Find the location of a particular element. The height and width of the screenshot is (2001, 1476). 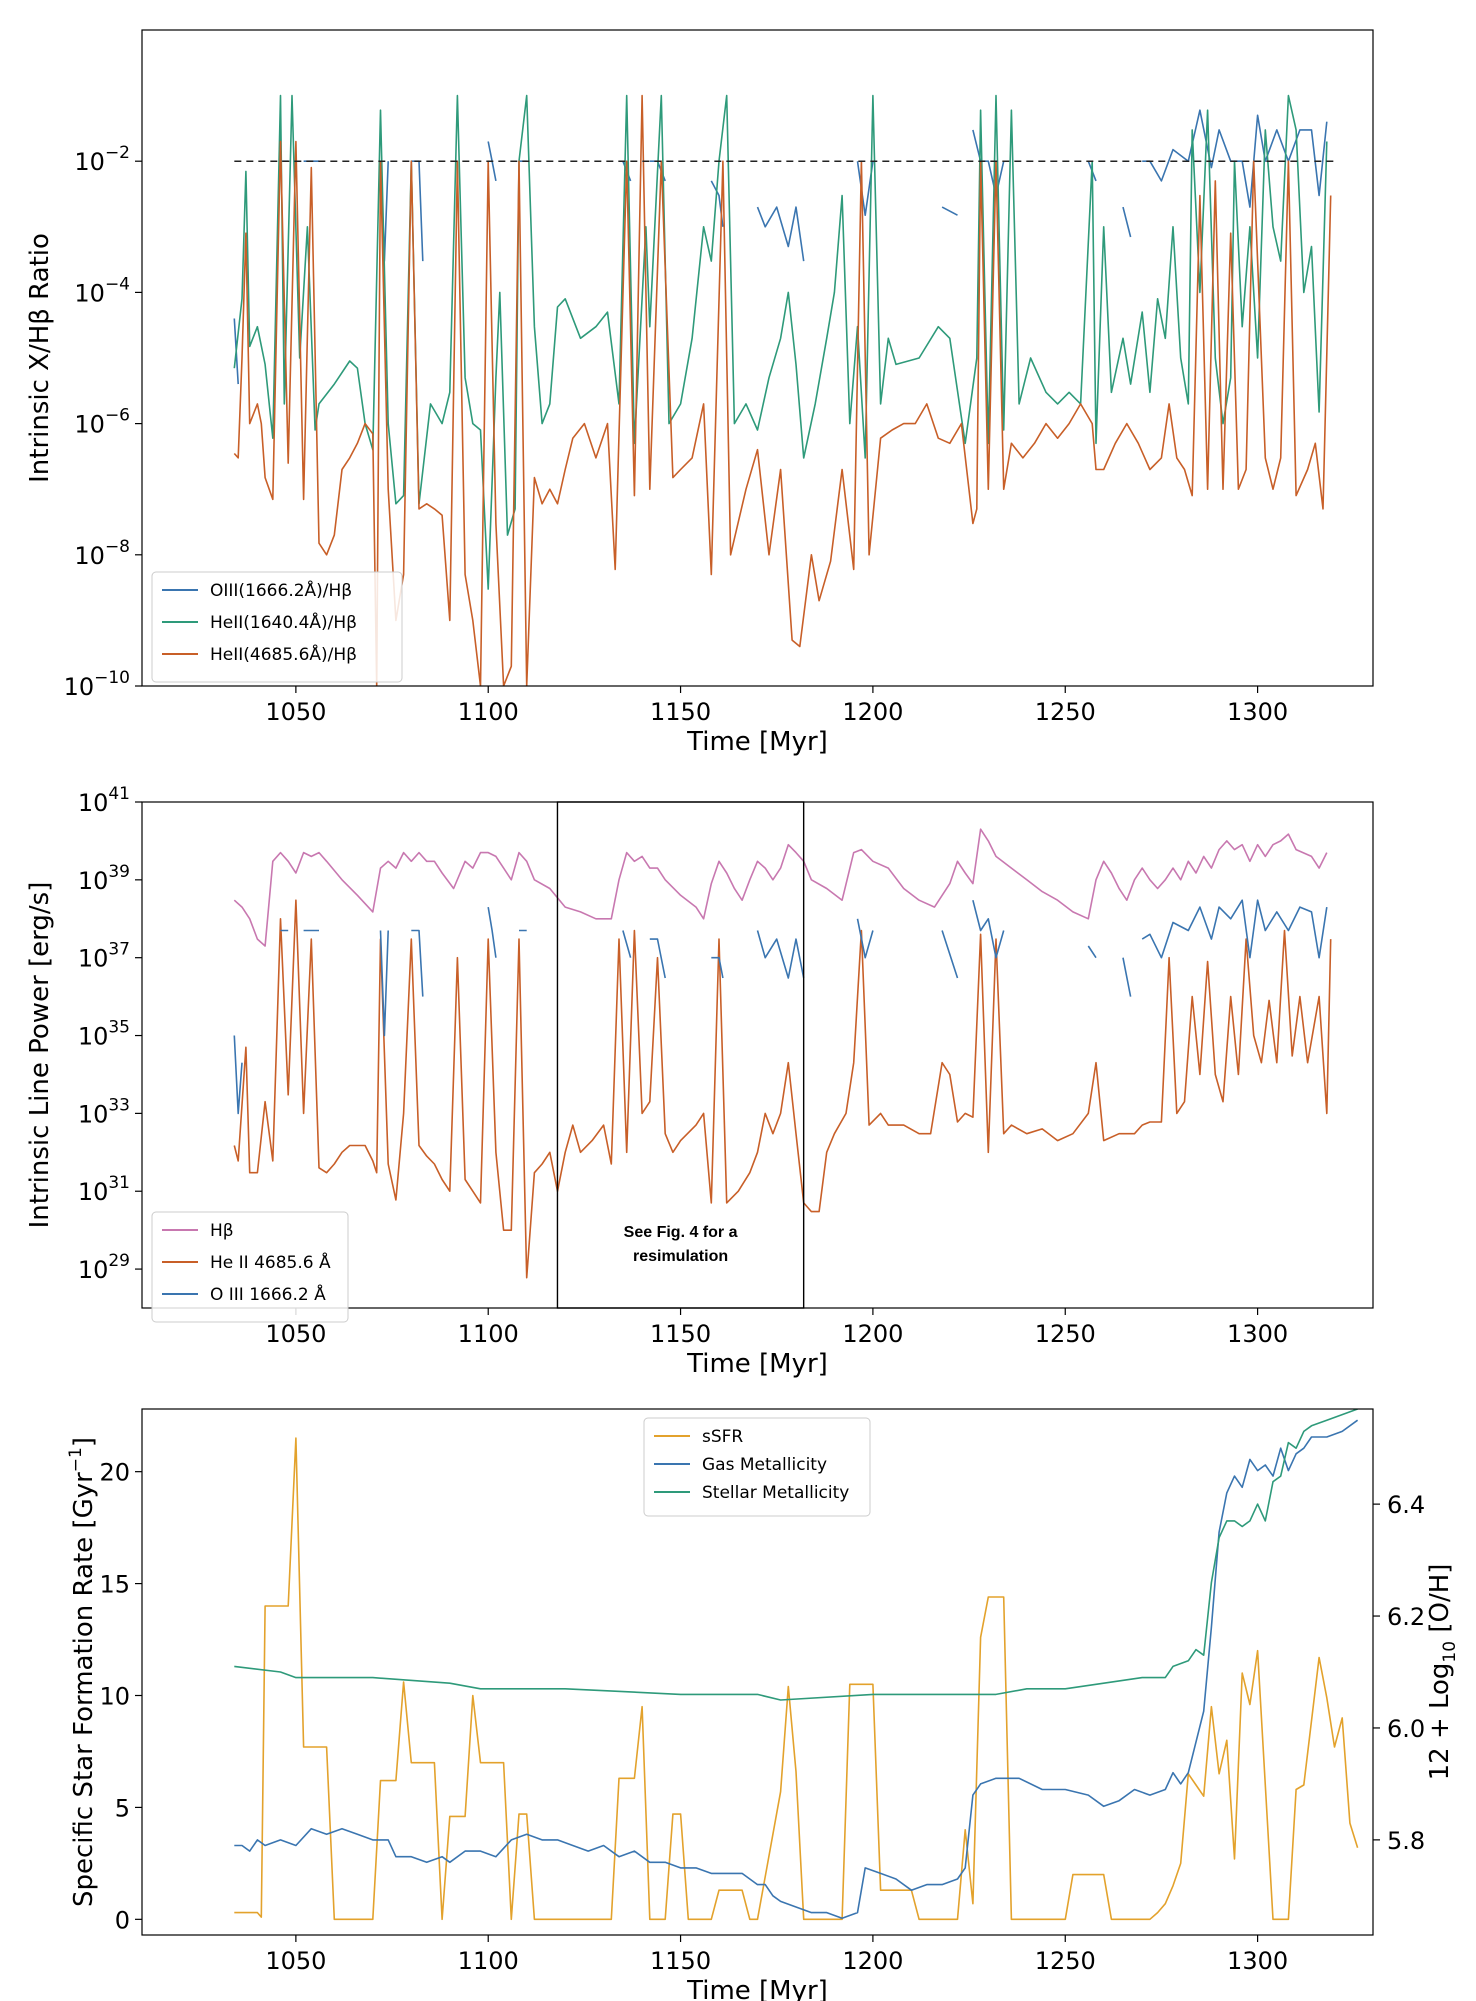

right-y-tick-label: 6.4 is located at coordinates (1406, 1505).